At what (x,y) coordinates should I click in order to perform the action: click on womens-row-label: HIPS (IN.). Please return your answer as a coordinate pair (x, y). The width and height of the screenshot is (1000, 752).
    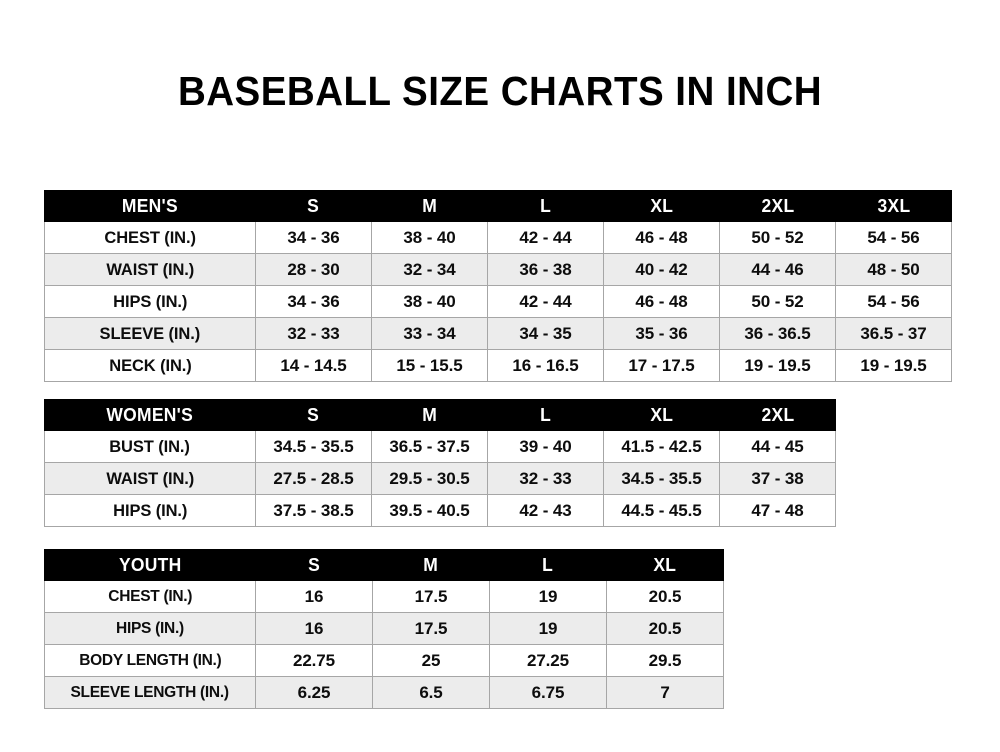
    Looking at the image, I should click on (150, 510).